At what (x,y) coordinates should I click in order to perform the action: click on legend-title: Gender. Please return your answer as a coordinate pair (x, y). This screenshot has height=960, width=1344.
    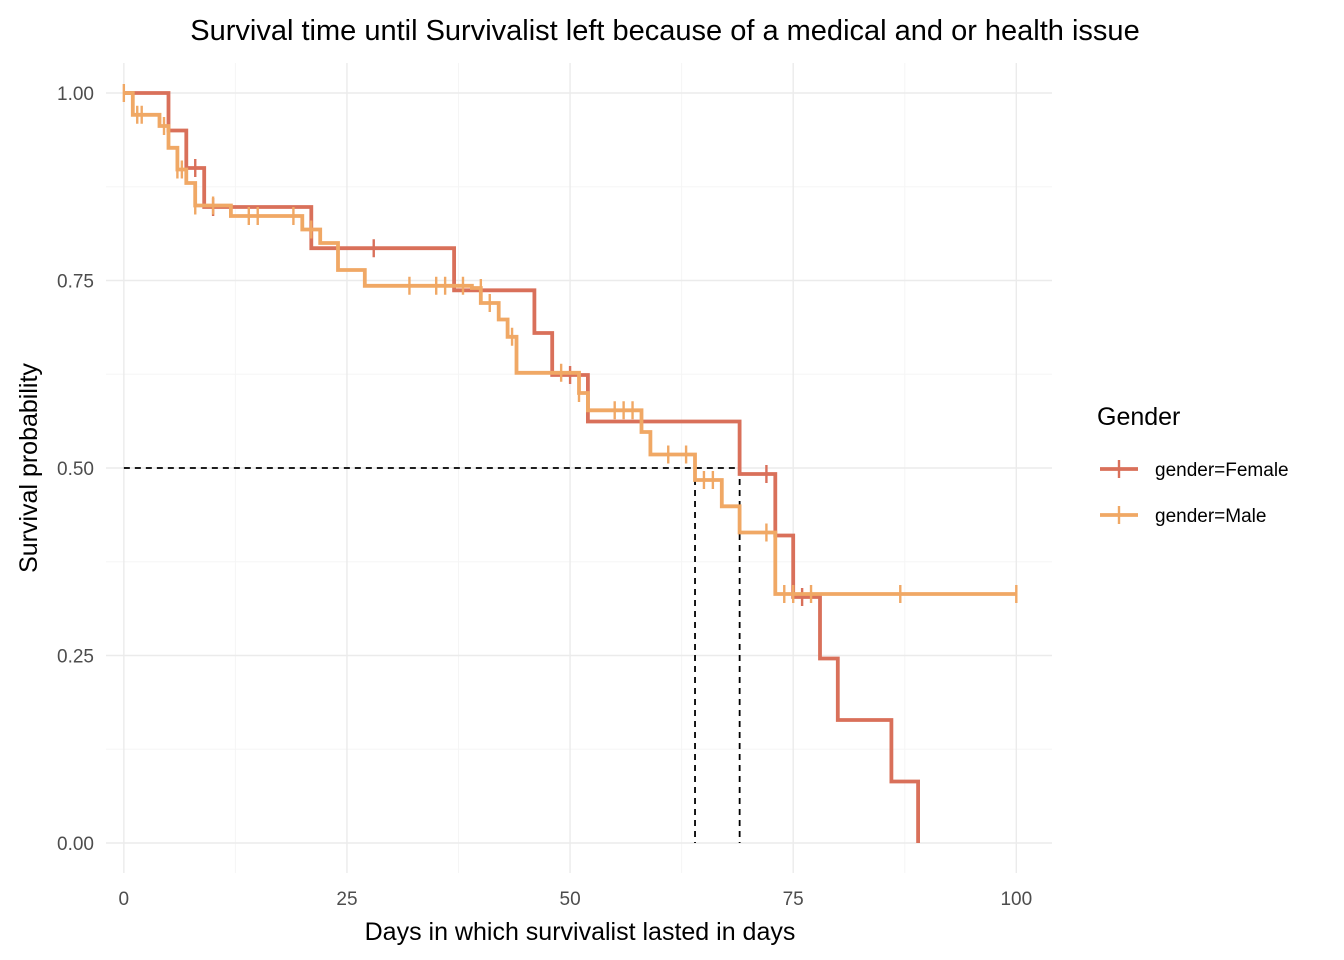
    Looking at the image, I should click on (1138, 417).